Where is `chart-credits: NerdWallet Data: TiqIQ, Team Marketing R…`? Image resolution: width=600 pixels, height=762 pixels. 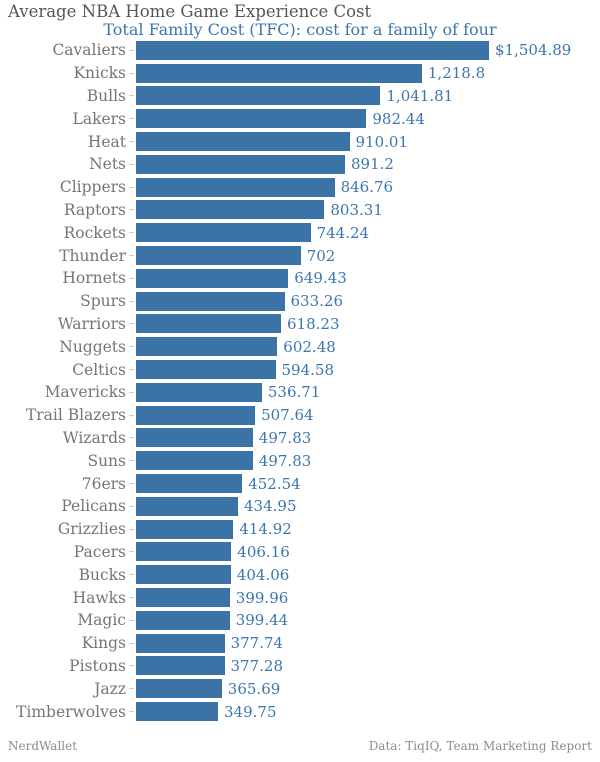
chart-credits: NerdWallet Data: TiqIQ, Team Marketing R… is located at coordinates (300, 746).